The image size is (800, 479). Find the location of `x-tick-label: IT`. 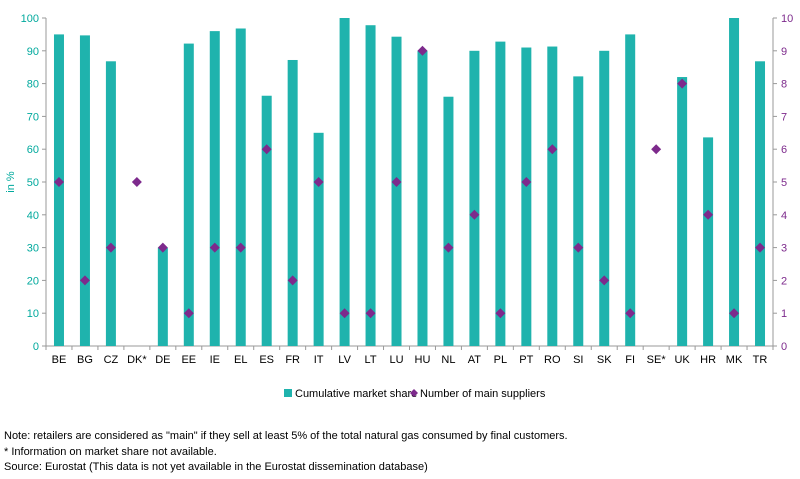

x-tick-label: IT is located at coordinates (319, 360).